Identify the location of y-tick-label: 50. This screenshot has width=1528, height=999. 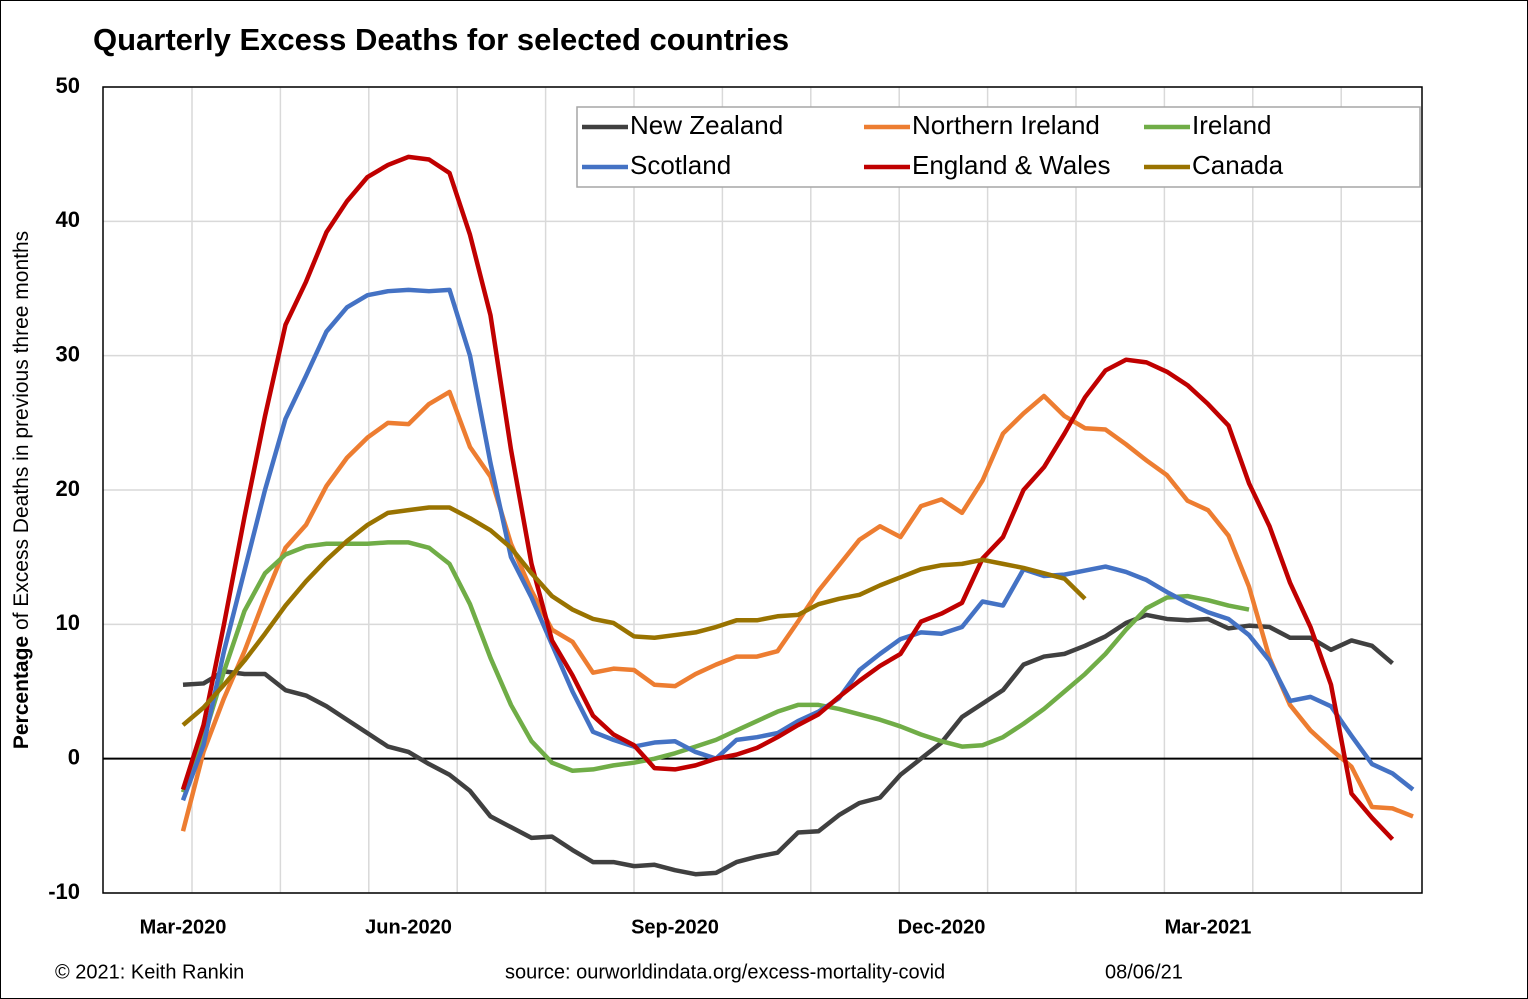
(68, 85).